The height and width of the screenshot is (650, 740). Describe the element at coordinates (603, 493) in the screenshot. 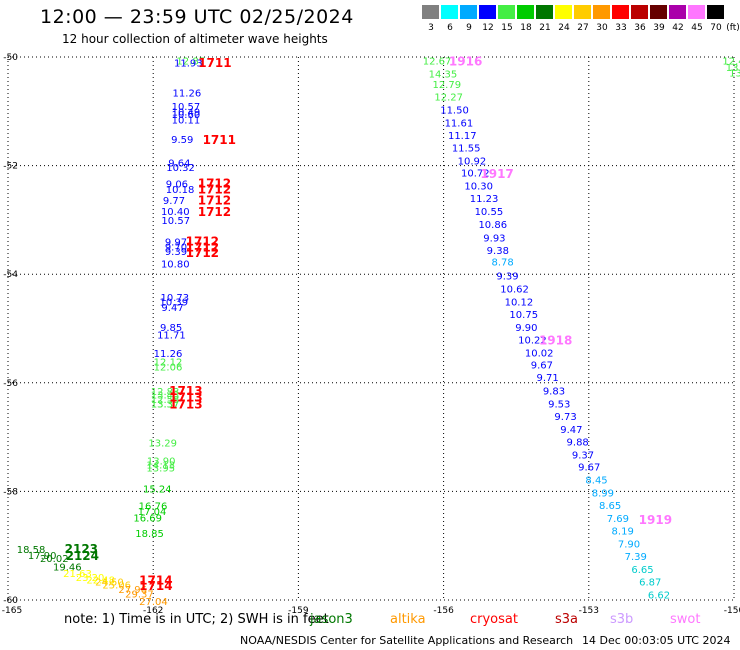

I see `wave-height-label: 8.99` at that location.